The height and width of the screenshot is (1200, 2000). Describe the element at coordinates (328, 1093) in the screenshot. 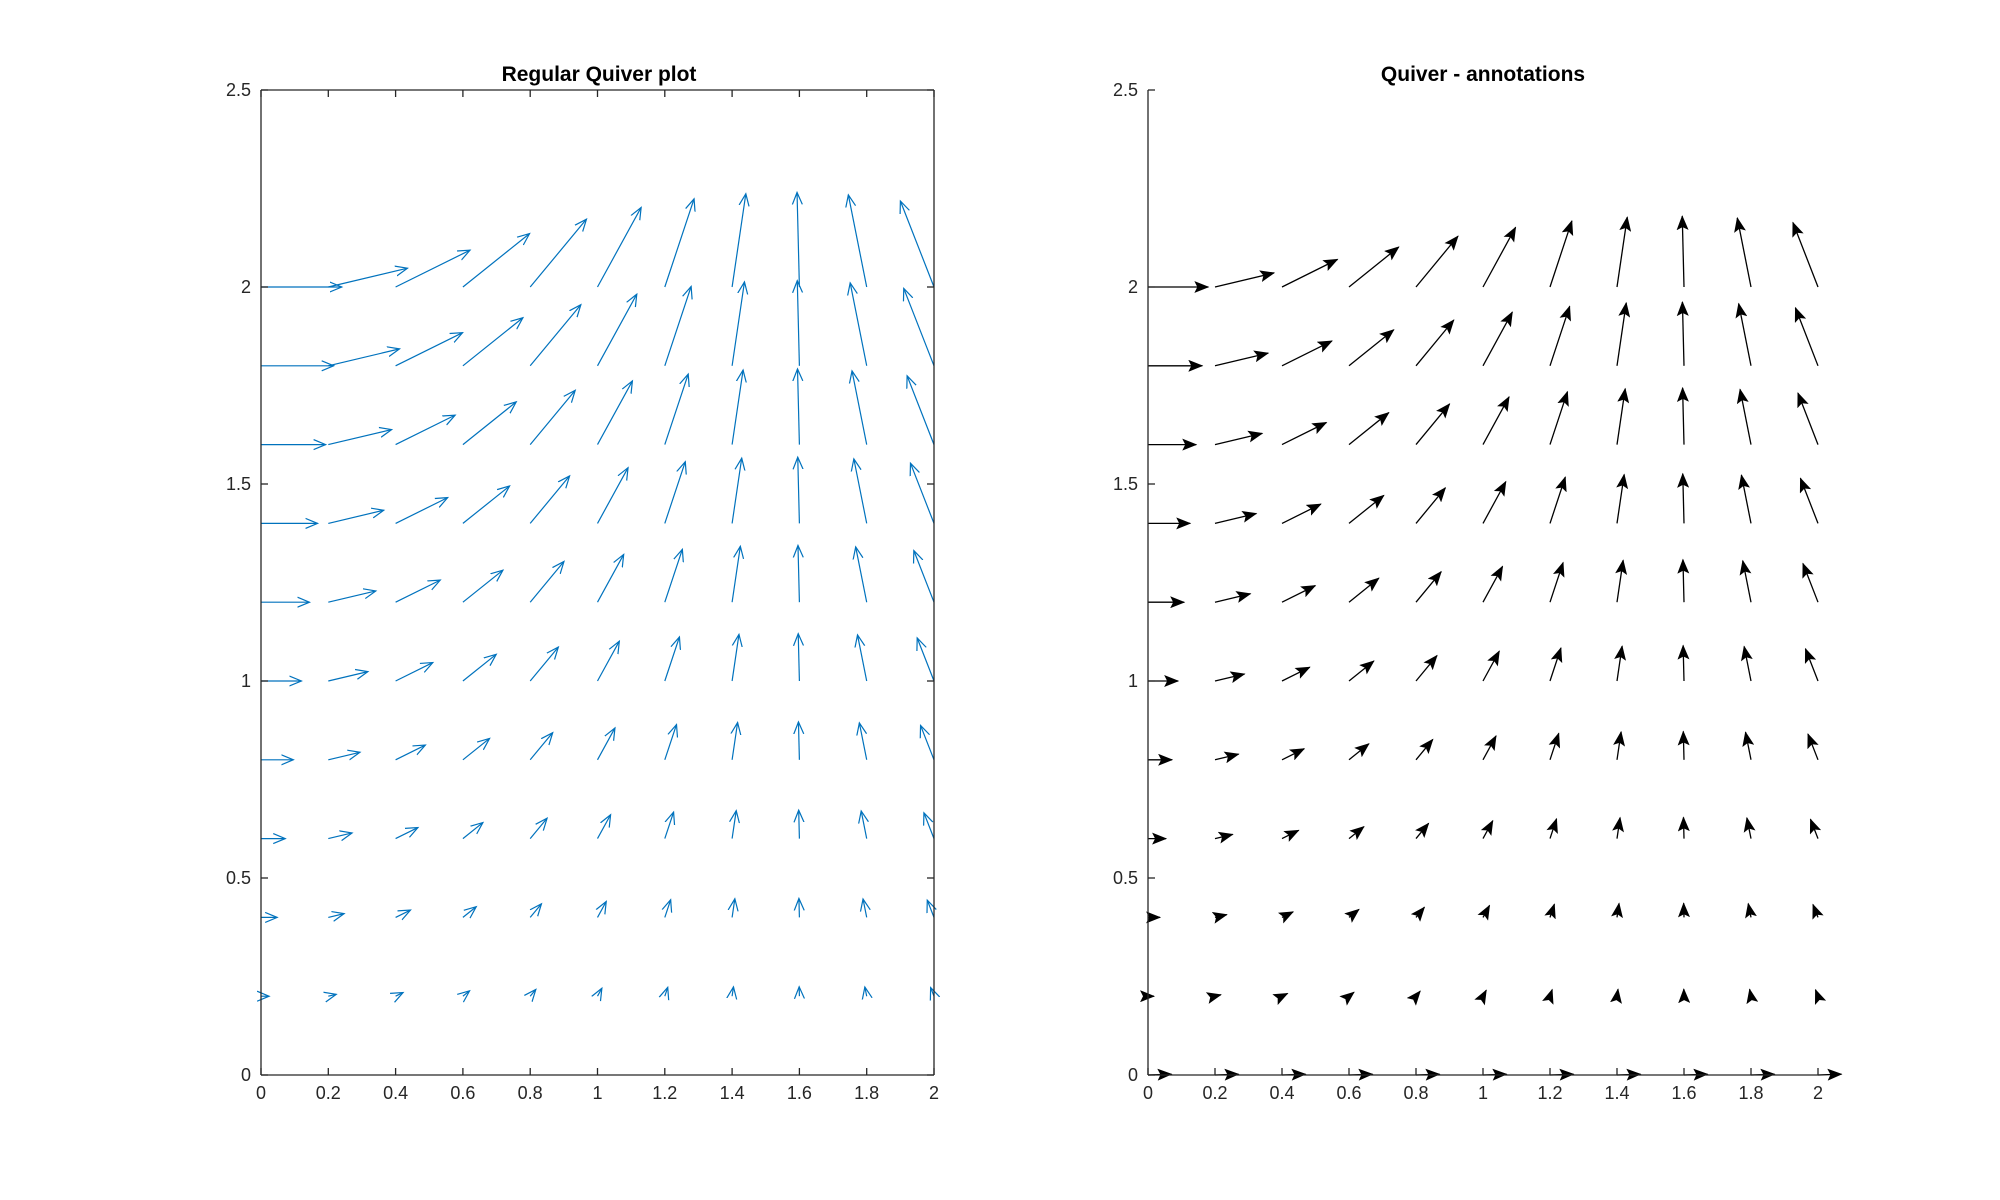

I see `x-tick-label: 0.2` at that location.